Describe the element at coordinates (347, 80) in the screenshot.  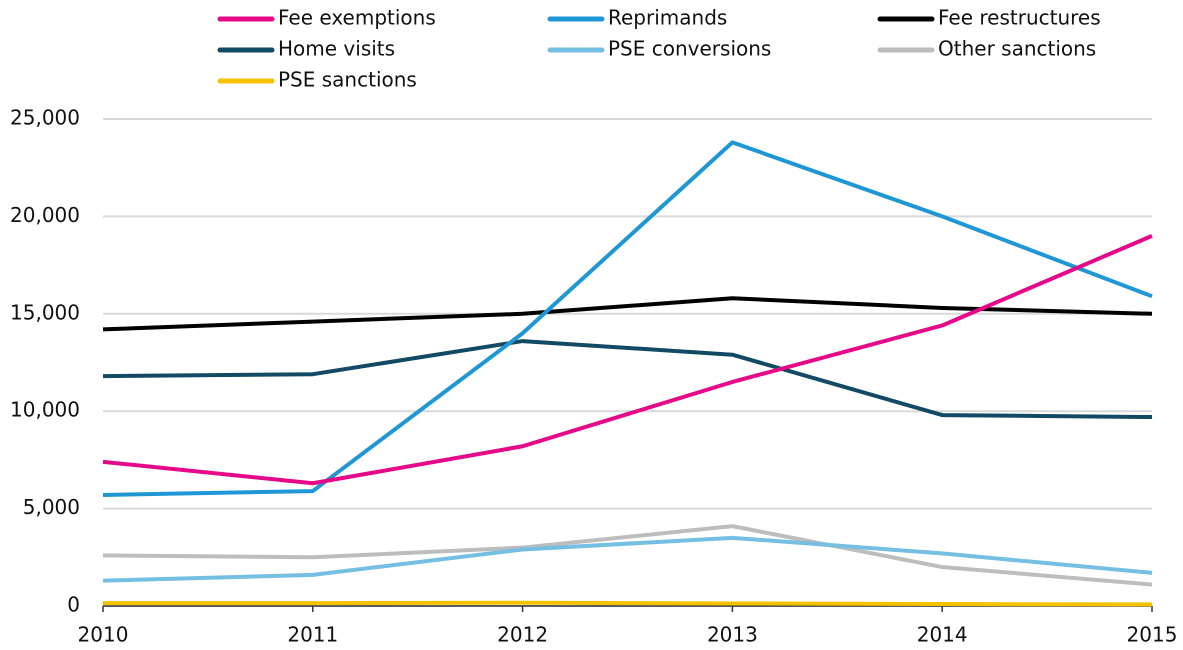
I see `legend-label: PSE sanctions` at that location.